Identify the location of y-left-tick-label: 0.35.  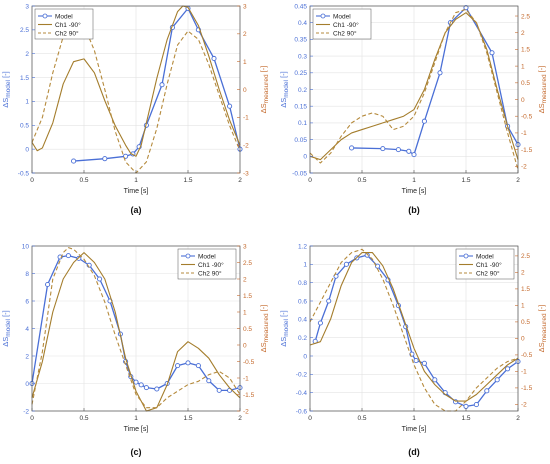
(300, 40).